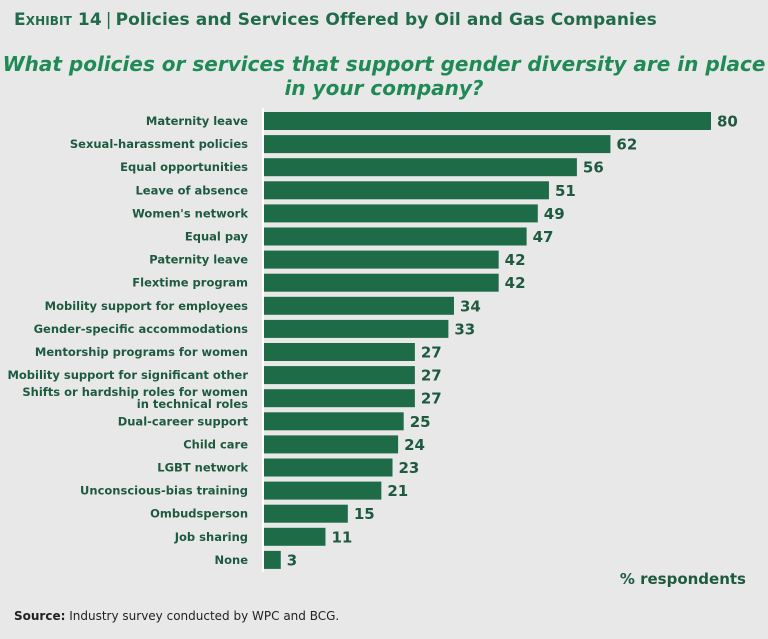  What do you see at coordinates (198, 260) in the screenshot?
I see `category-label: Paternity leave` at bounding box center [198, 260].